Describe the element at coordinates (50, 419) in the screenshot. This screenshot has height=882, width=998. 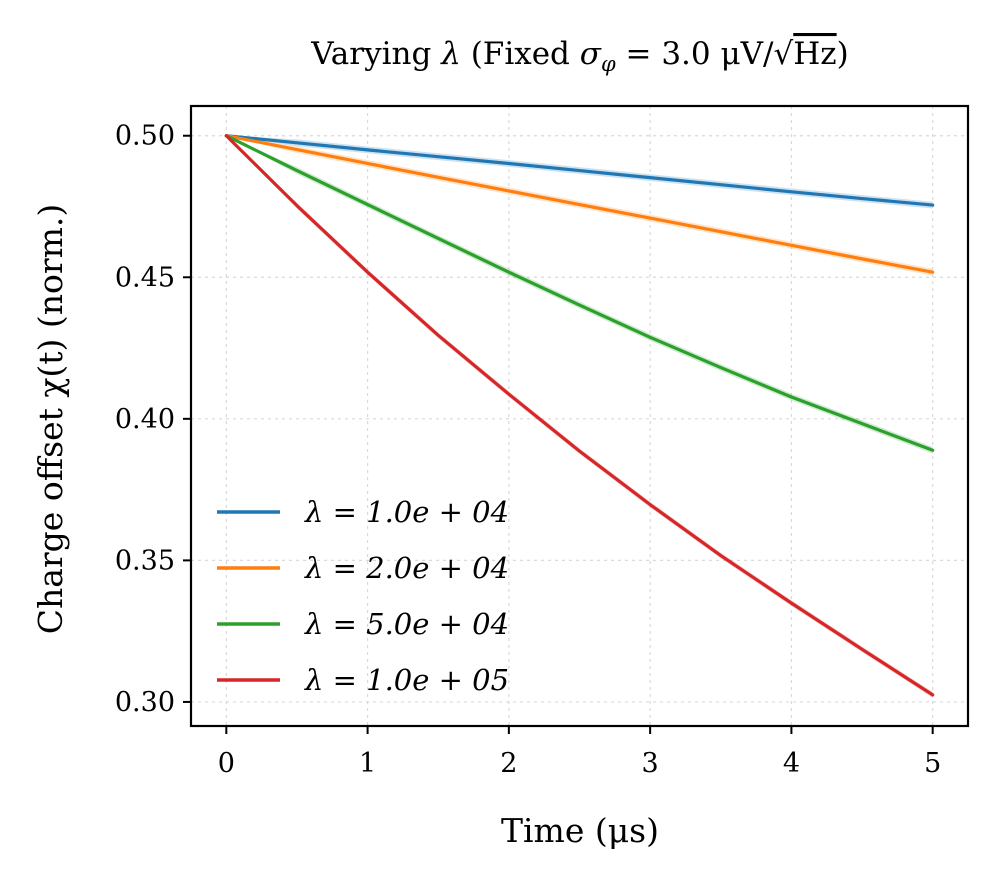
I see `y-axis-label: Charge offset χ(t) (norm.)` at that location.